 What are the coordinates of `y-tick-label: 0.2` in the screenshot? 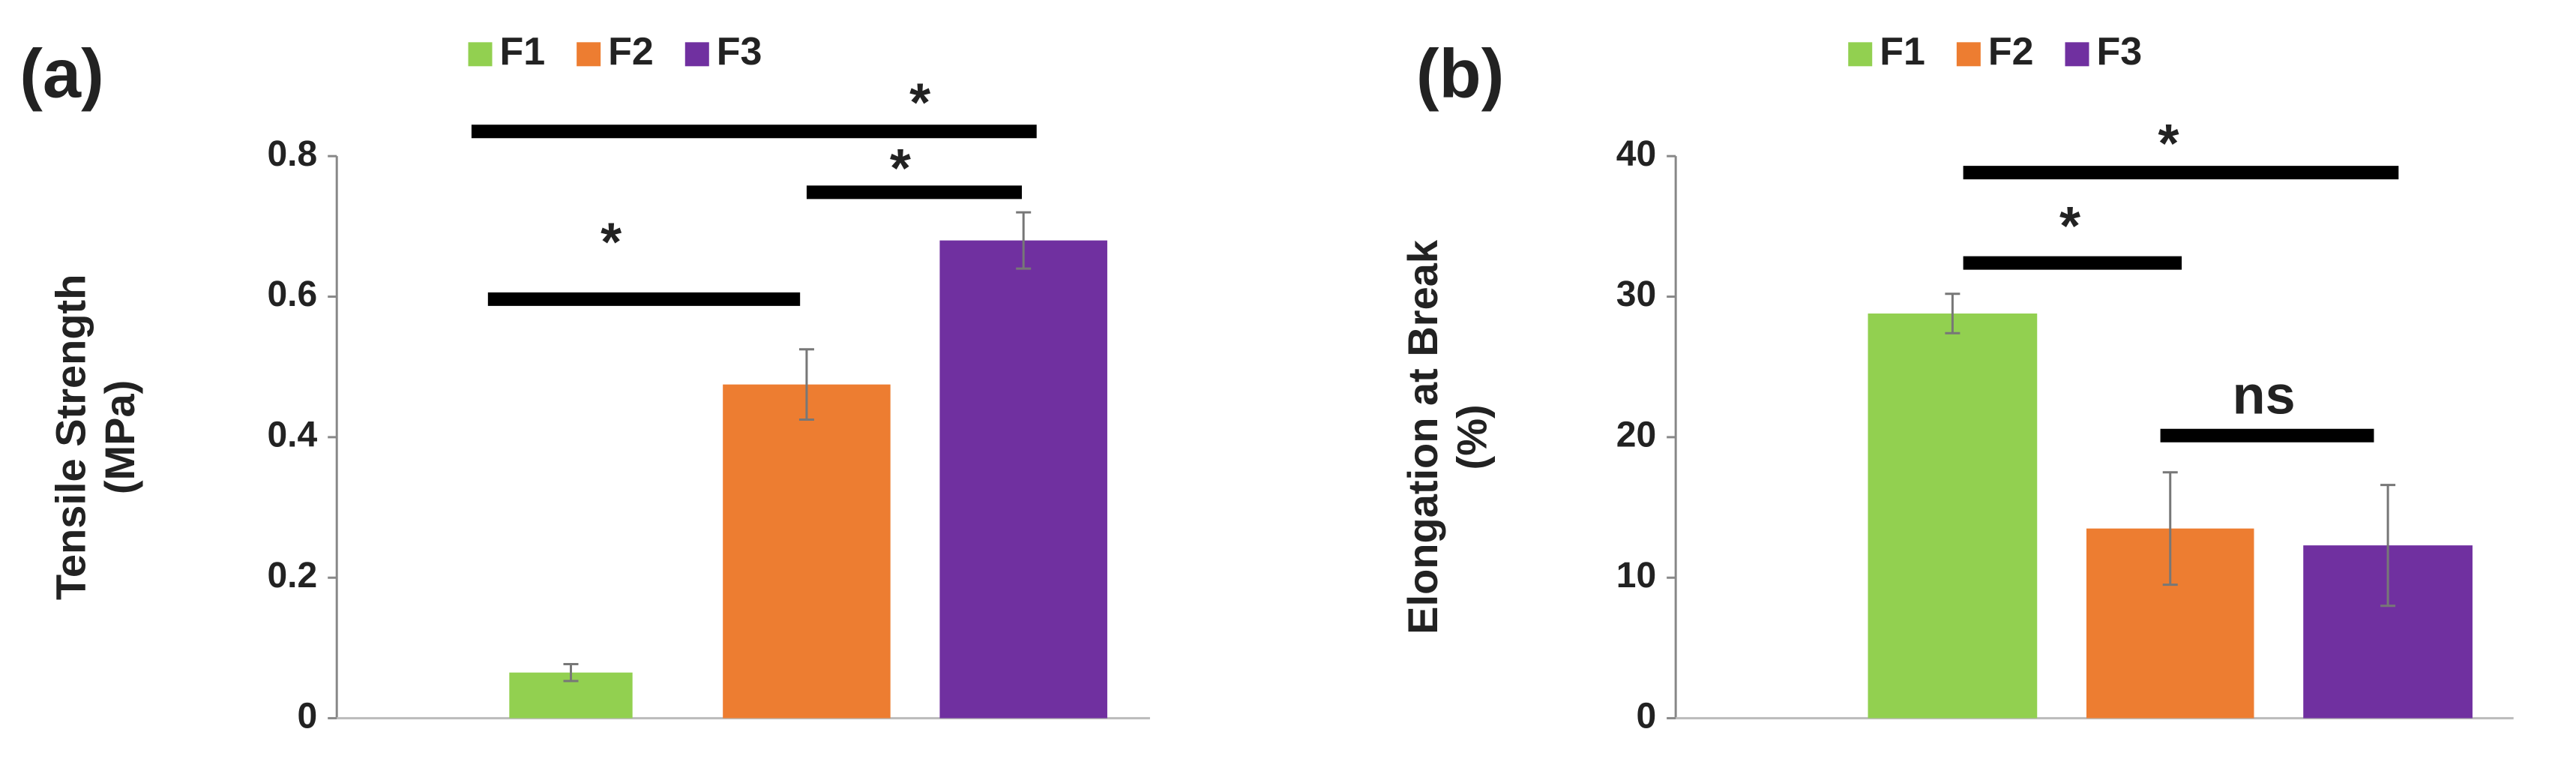 It's located at (292, 576).